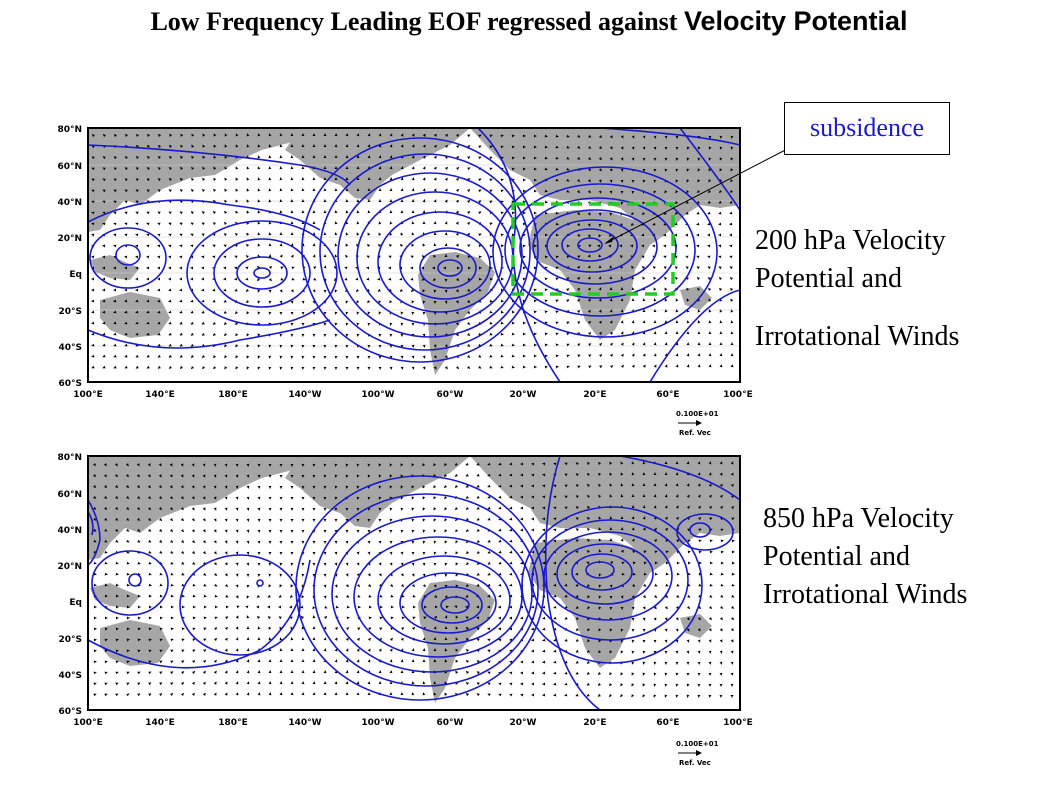 The height and width of the screenshot is (793, 1058). What do you see at coordinates (697, 414) in the screenshot?
I see `ref-vec-value: 0.100E+01` at bounding box center [697, 414].